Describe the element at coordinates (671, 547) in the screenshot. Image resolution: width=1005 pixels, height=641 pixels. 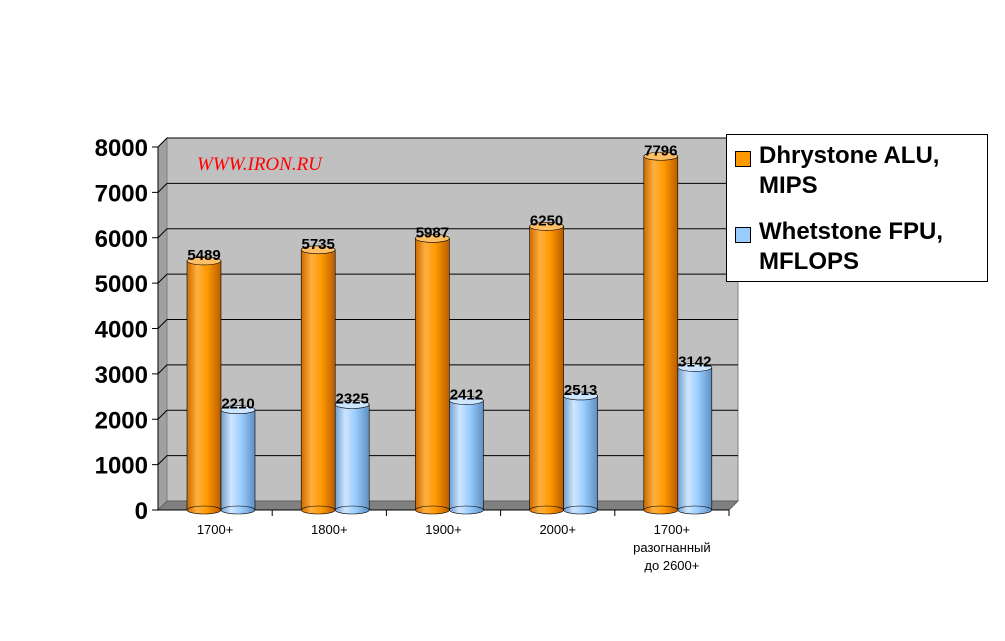
I see `x-tick-label: разогнанный` at that location.